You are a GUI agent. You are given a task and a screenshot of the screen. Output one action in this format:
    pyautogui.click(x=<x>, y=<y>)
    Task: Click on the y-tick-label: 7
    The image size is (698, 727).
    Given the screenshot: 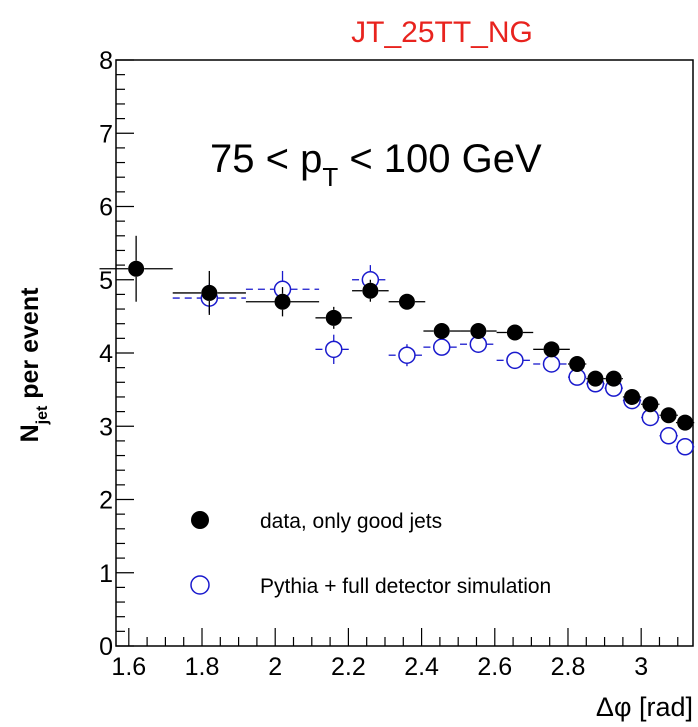 What is the action you would take?
    pyautogui.click(x=106, y=134)
    